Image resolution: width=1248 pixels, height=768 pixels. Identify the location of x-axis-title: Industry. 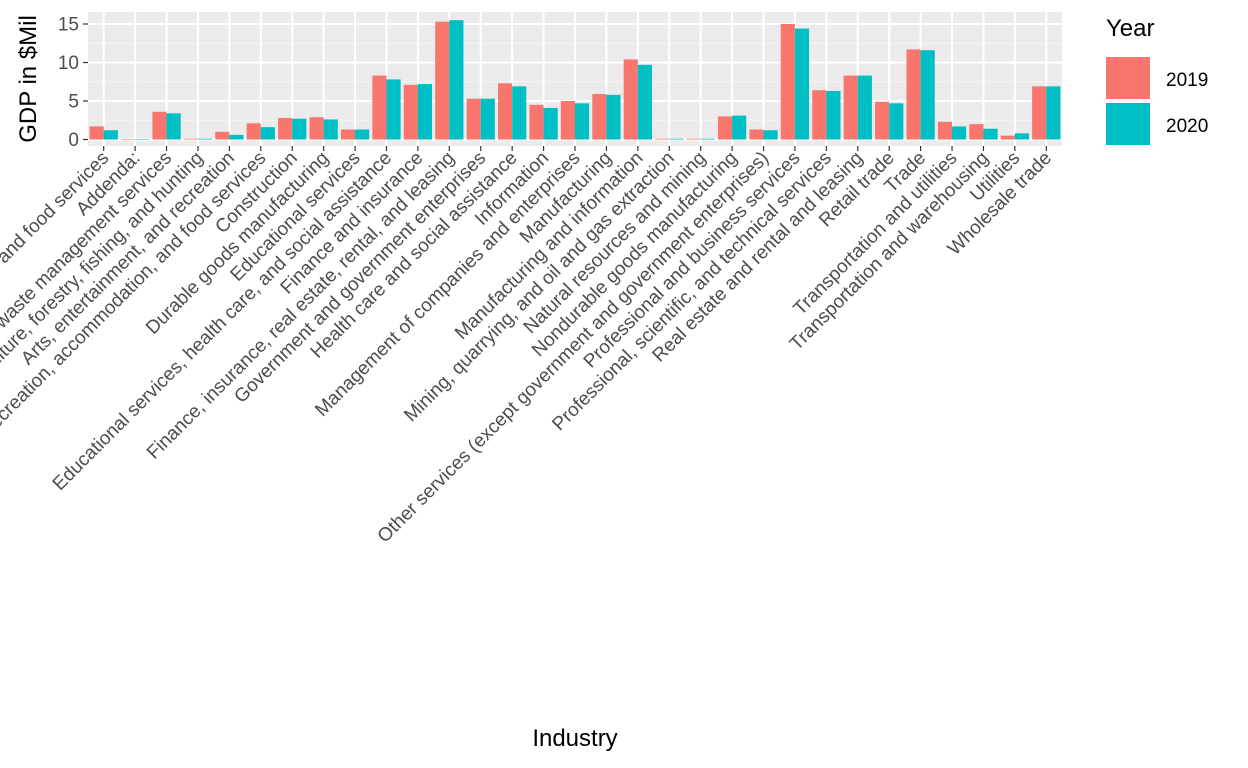
(574, 738).